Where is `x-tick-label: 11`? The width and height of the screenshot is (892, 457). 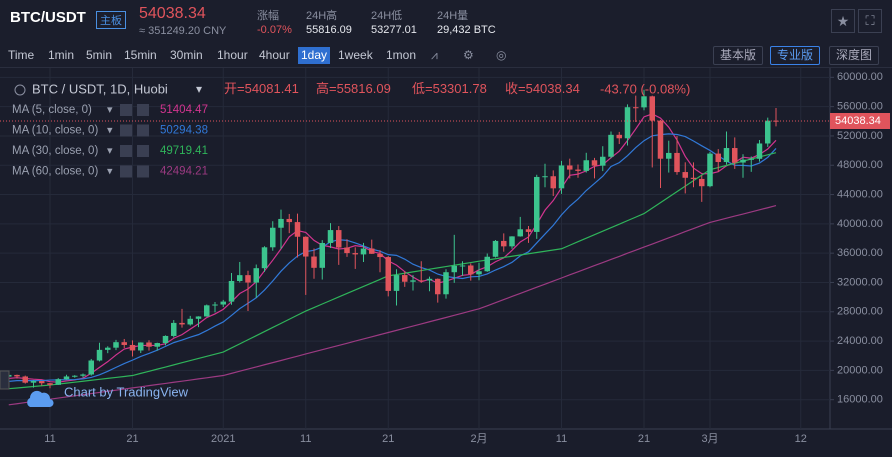 x-tick-label: 11 is located at coordinates (305, 439).